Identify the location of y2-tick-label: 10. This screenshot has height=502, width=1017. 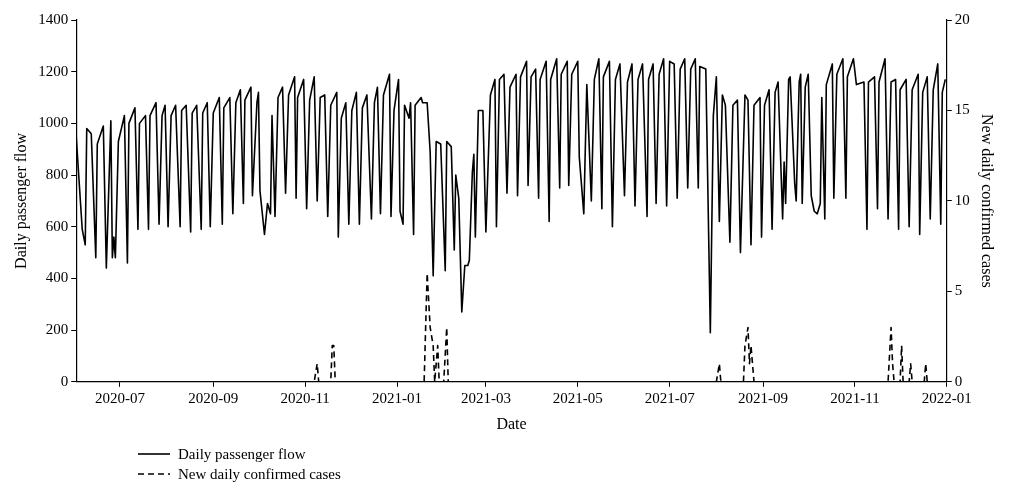
(962, 199).